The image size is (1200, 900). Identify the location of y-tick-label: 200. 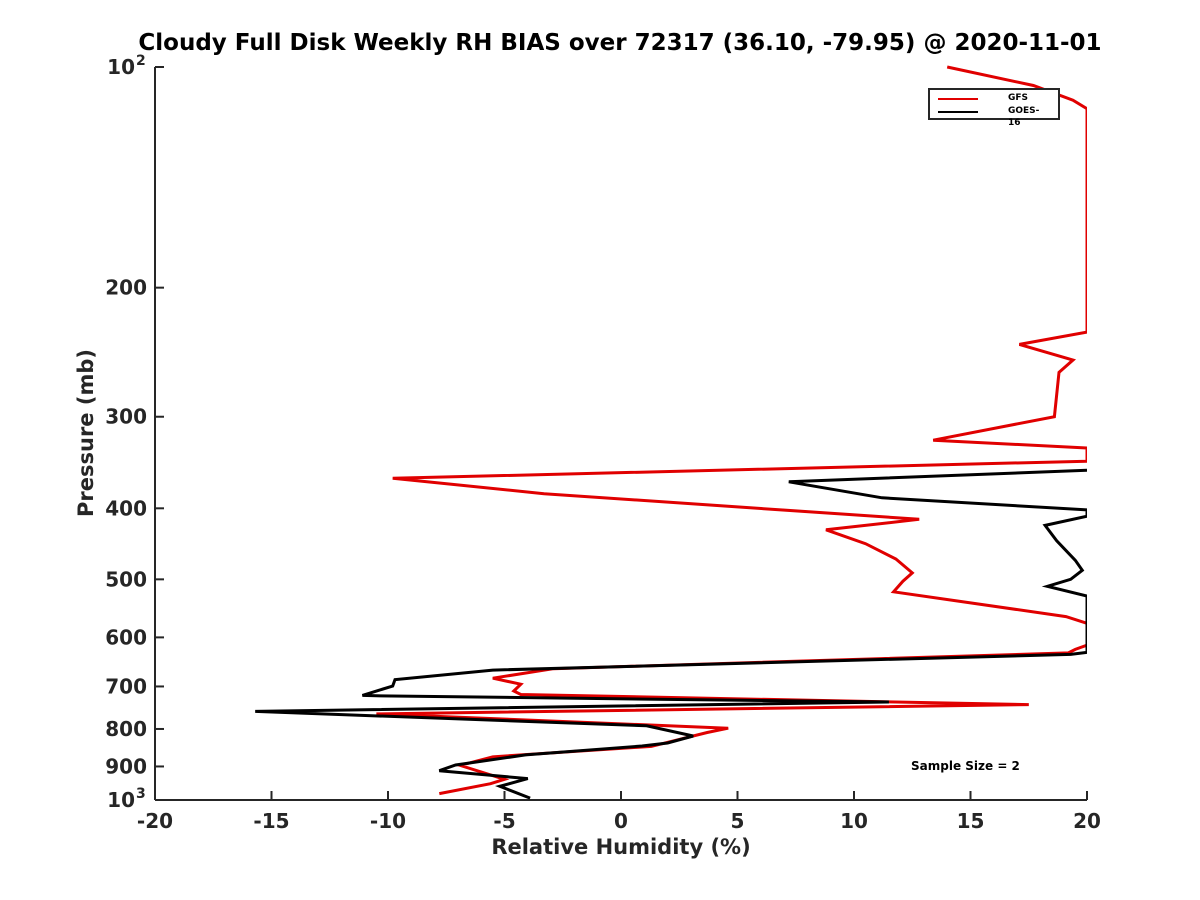
(126, 288).